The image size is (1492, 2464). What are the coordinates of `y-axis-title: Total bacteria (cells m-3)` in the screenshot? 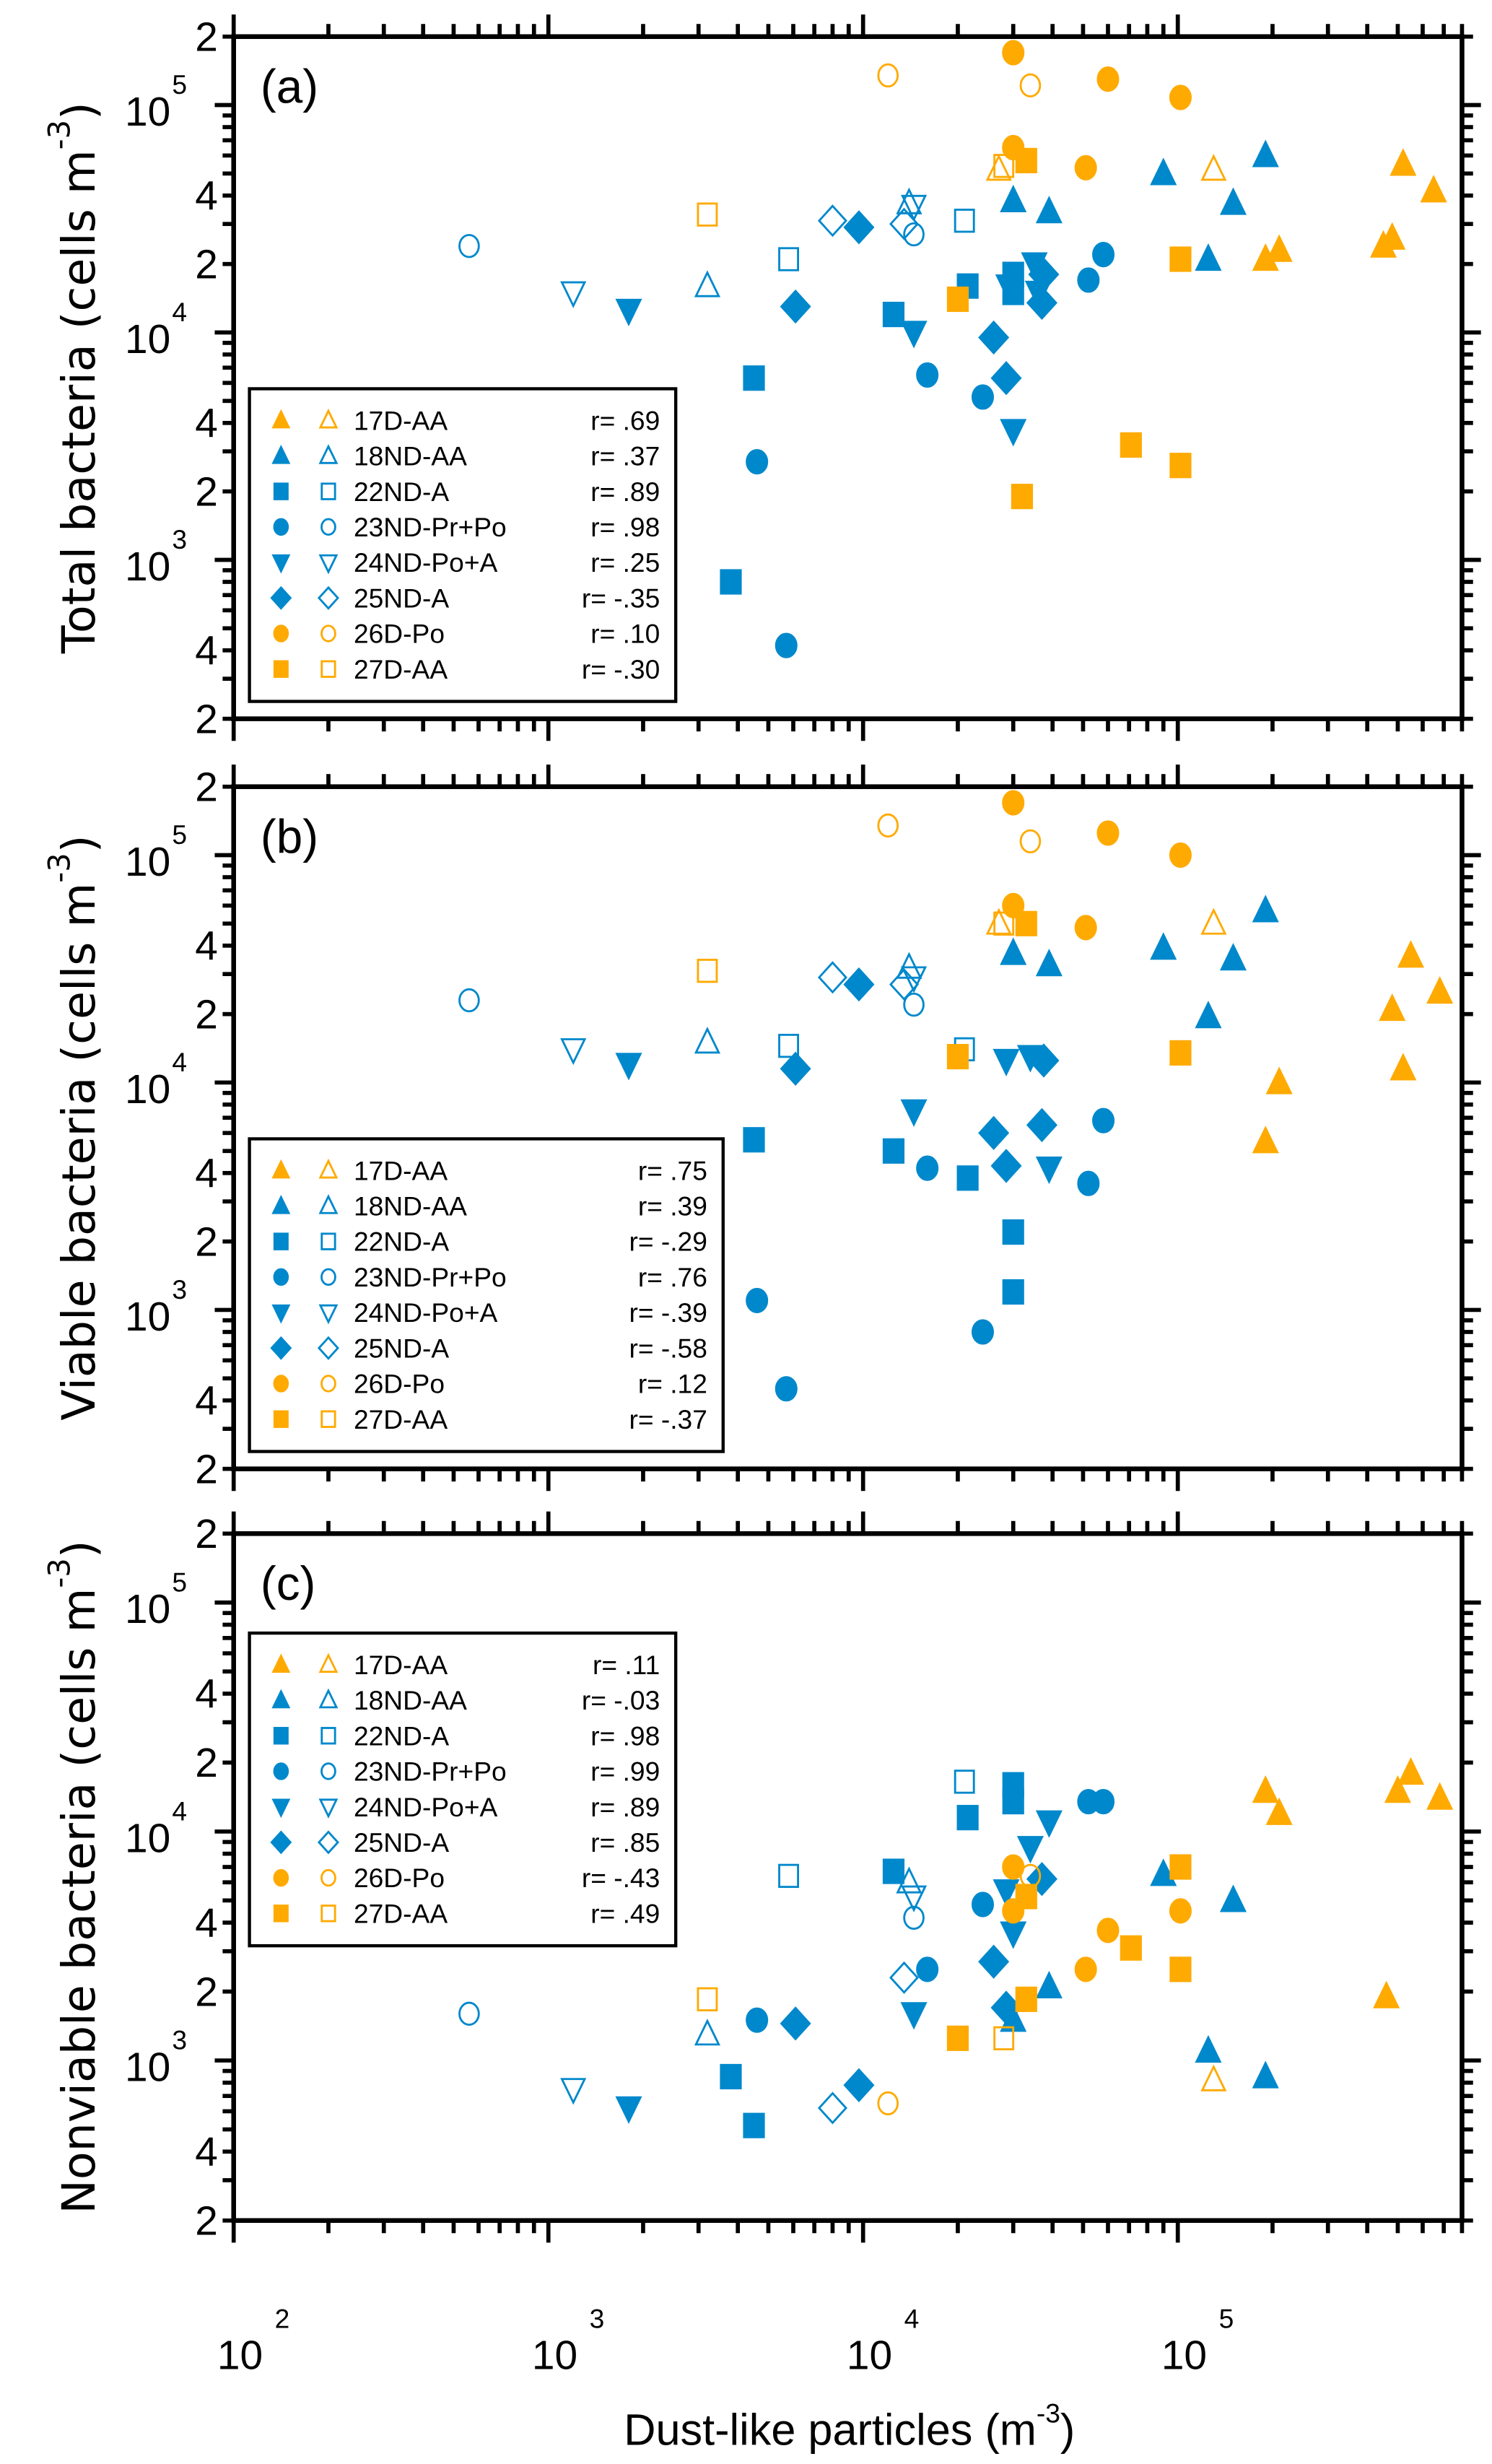 It's located at (73, 378).